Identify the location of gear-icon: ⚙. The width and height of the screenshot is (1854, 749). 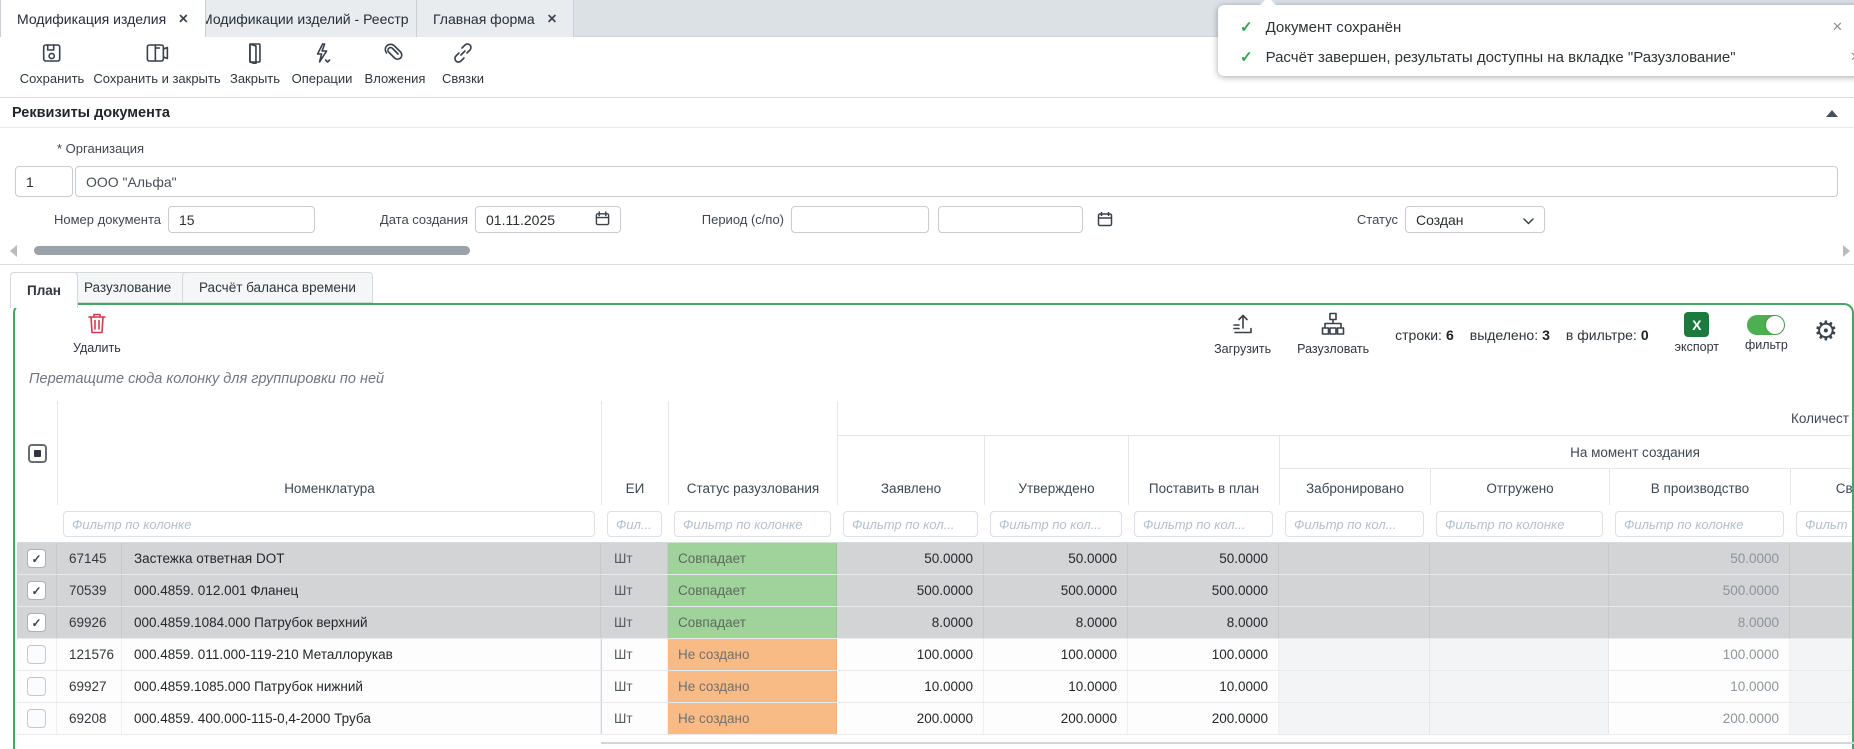
(1825, 331).